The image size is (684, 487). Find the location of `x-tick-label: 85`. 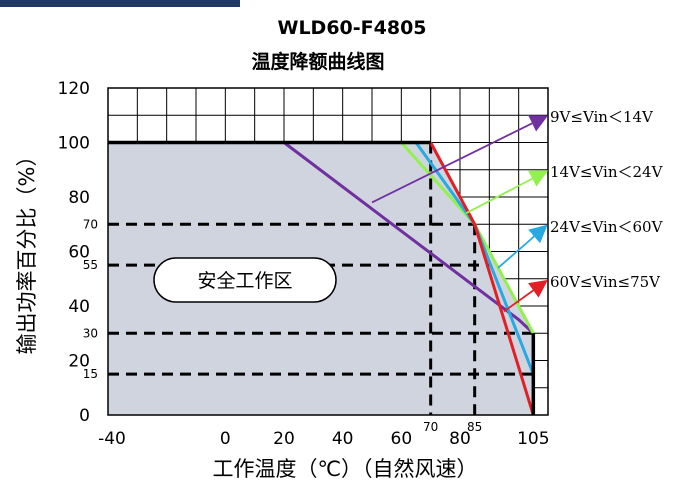

x-tick-label: 85 is located at coordinates (474, 427).